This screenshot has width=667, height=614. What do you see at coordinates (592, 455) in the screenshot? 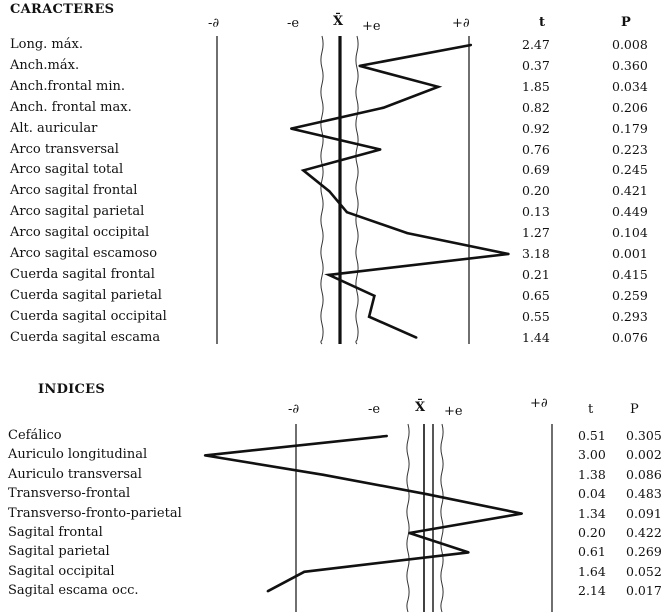
I see `row-t-value: 3.00` at bounding box center [592, 455].